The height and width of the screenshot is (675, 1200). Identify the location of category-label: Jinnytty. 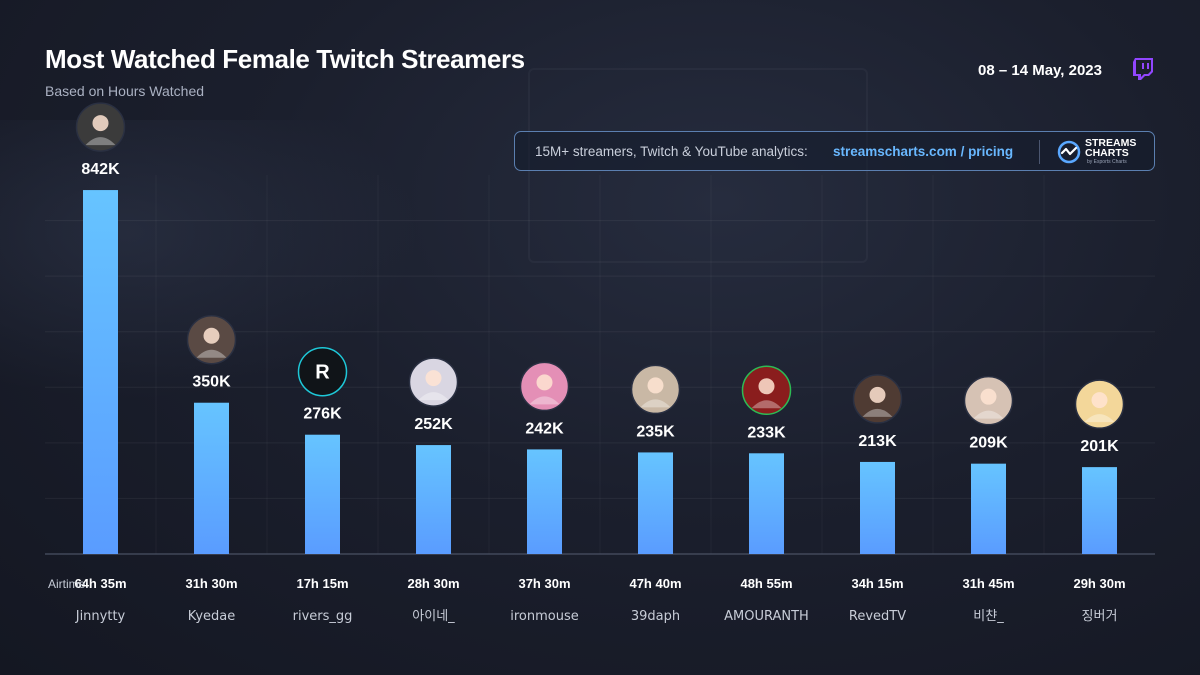
(100, 616).